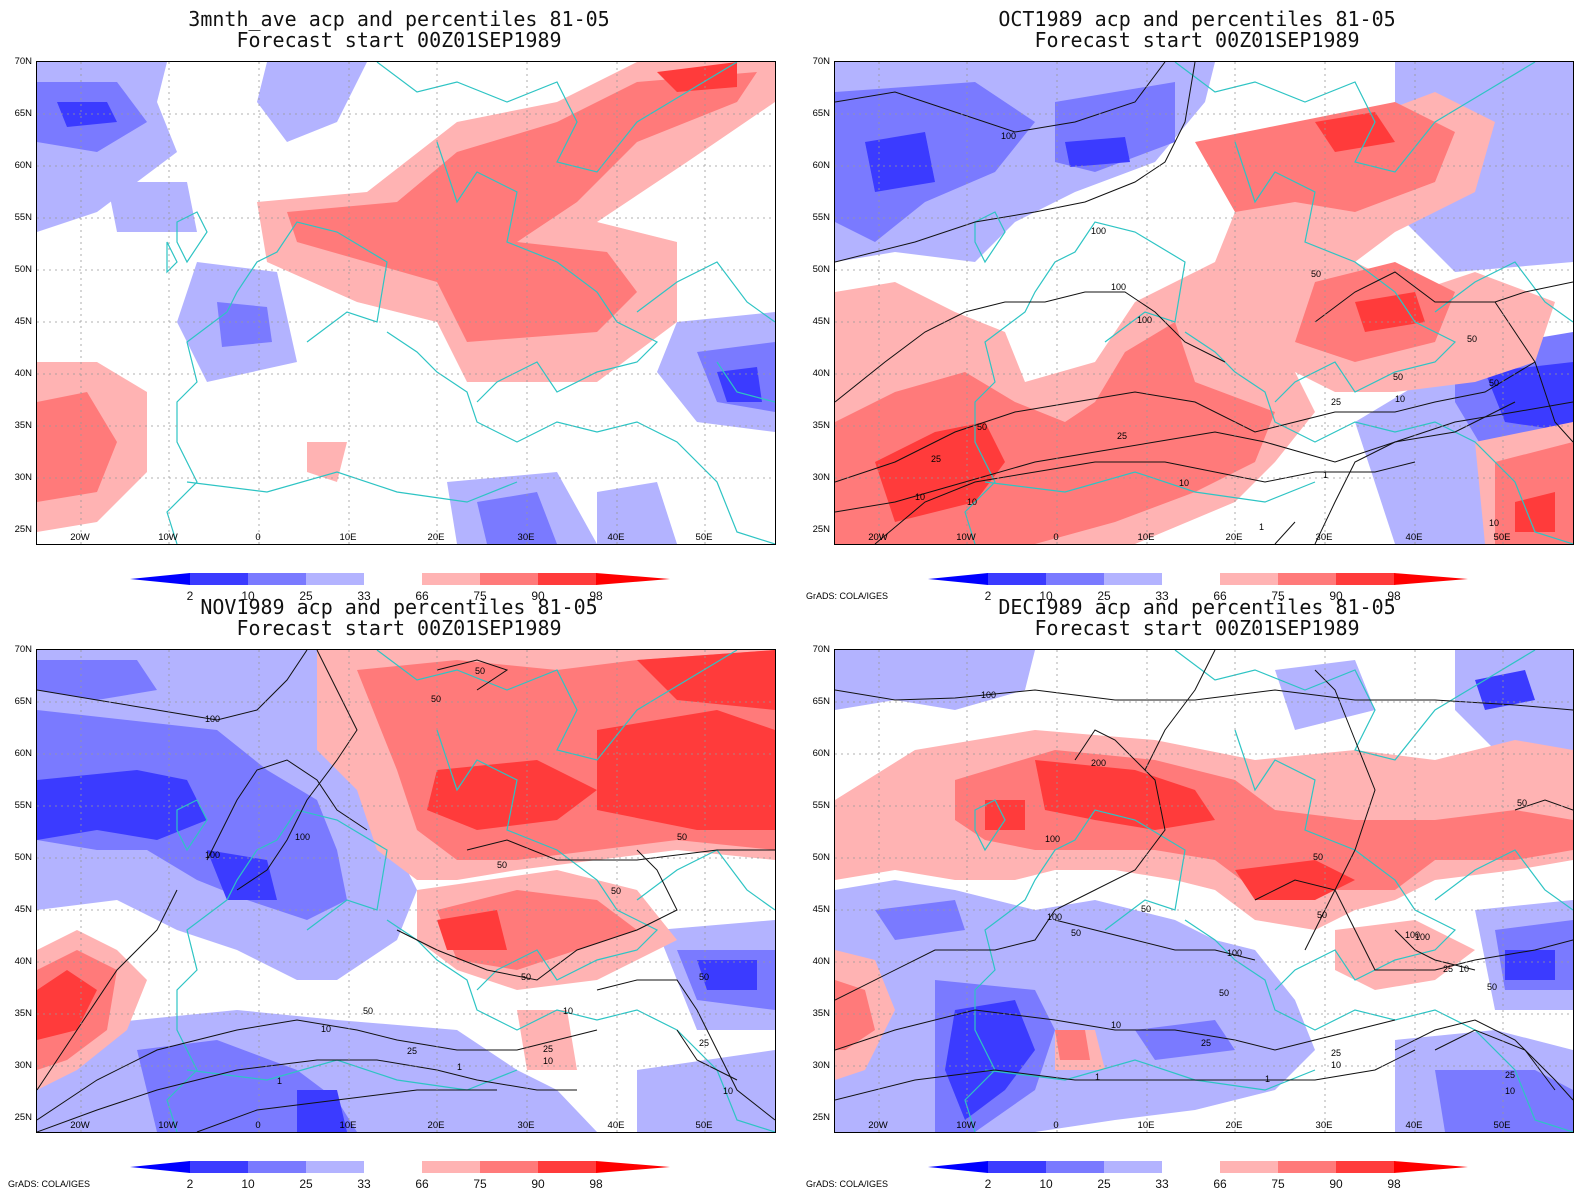 The height and width of the screenshot is (1196, 1596). Describe the element at coordinates (821, 649) in the screenshot. I see `y-tick-label: 70N` at that location.